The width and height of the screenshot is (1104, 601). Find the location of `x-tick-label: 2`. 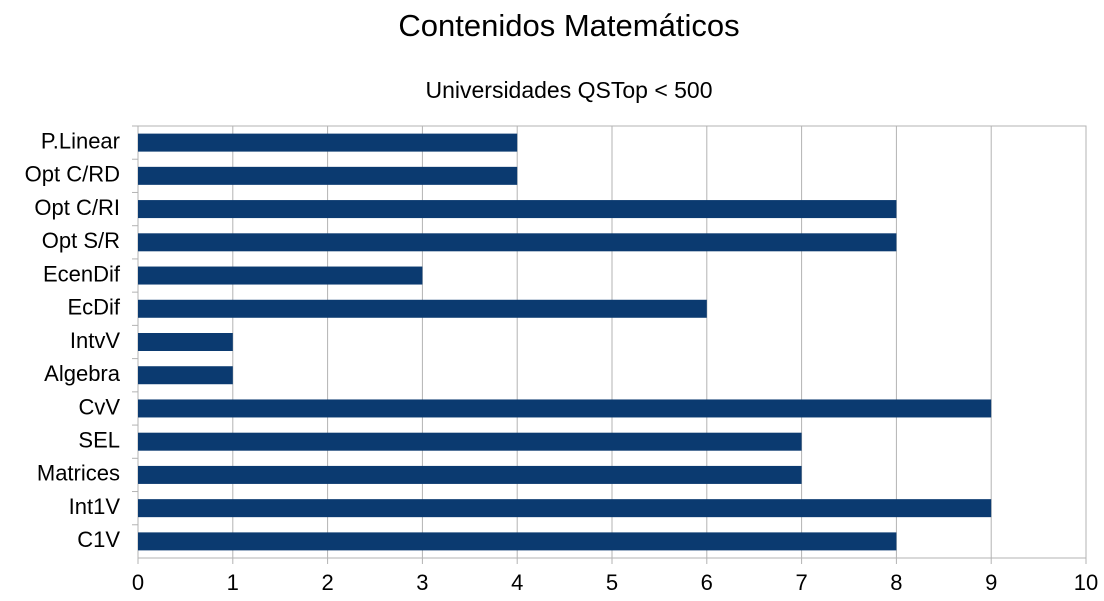

x-tick-label: 2 is located at coordinates (327, 582).